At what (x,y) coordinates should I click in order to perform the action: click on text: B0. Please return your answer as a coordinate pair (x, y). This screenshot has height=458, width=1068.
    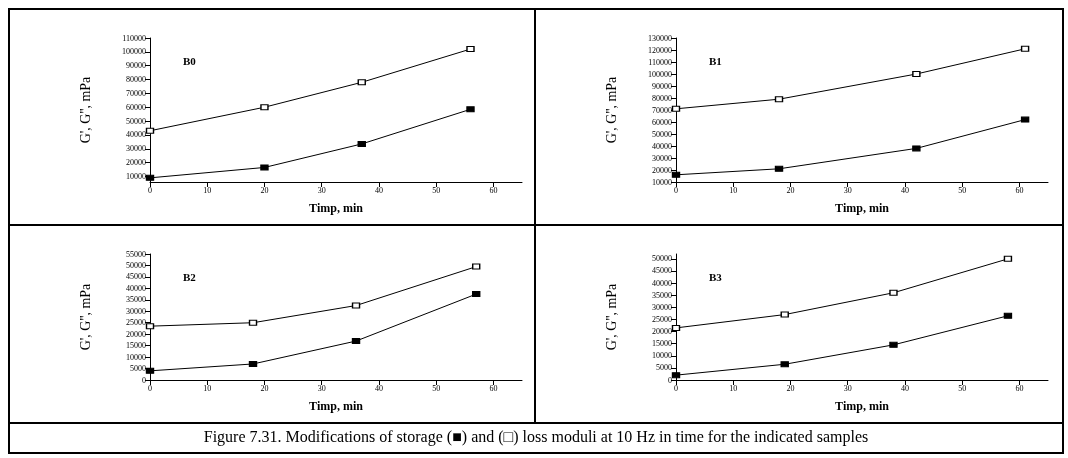
    Looking at the image, I should click on (190, 60).